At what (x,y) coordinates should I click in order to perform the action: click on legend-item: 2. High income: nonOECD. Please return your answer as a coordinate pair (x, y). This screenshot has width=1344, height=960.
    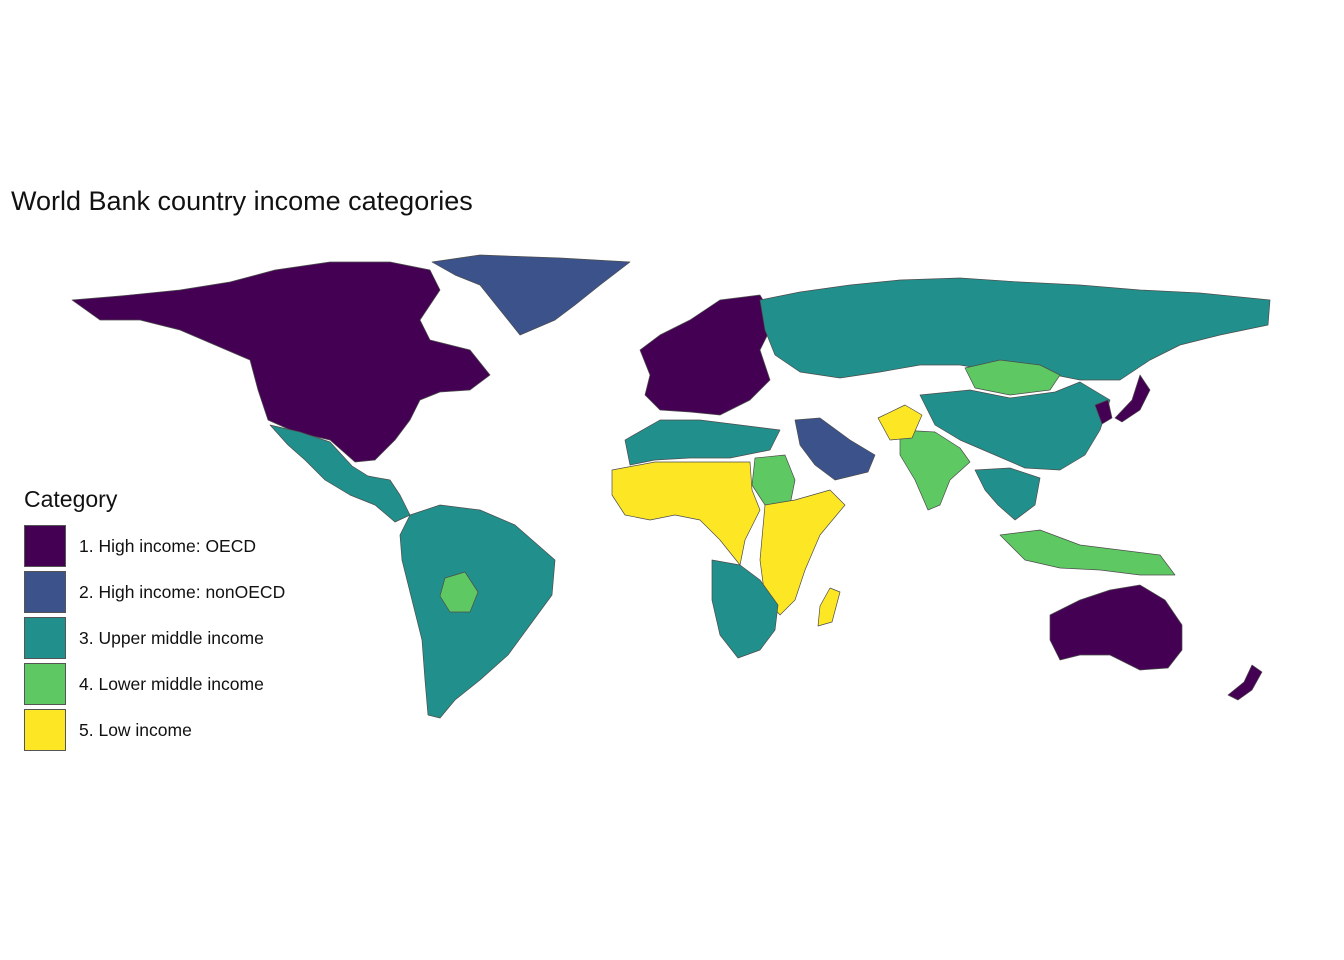
    Looking at the image, I should click on (154, 592).